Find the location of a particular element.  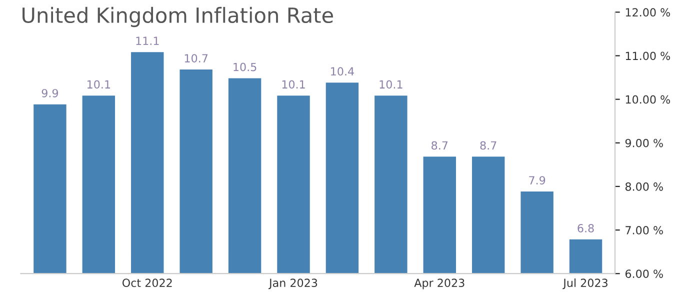

y-tick-label: 10.00 % is located at coordinates (648, 99).